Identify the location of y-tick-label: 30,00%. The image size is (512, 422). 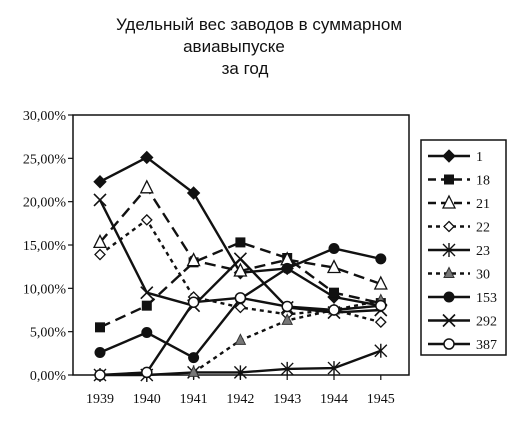
(45, 116).